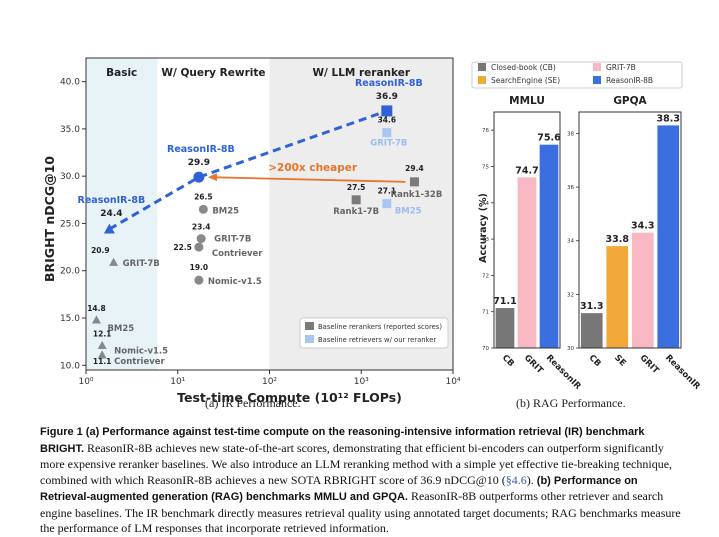 Image resolution: width=719 pixels, height=537 pixels. Describe the element at coordinates (630, 101) in the screenshot. I see `panel-title: GPQA` at that location.